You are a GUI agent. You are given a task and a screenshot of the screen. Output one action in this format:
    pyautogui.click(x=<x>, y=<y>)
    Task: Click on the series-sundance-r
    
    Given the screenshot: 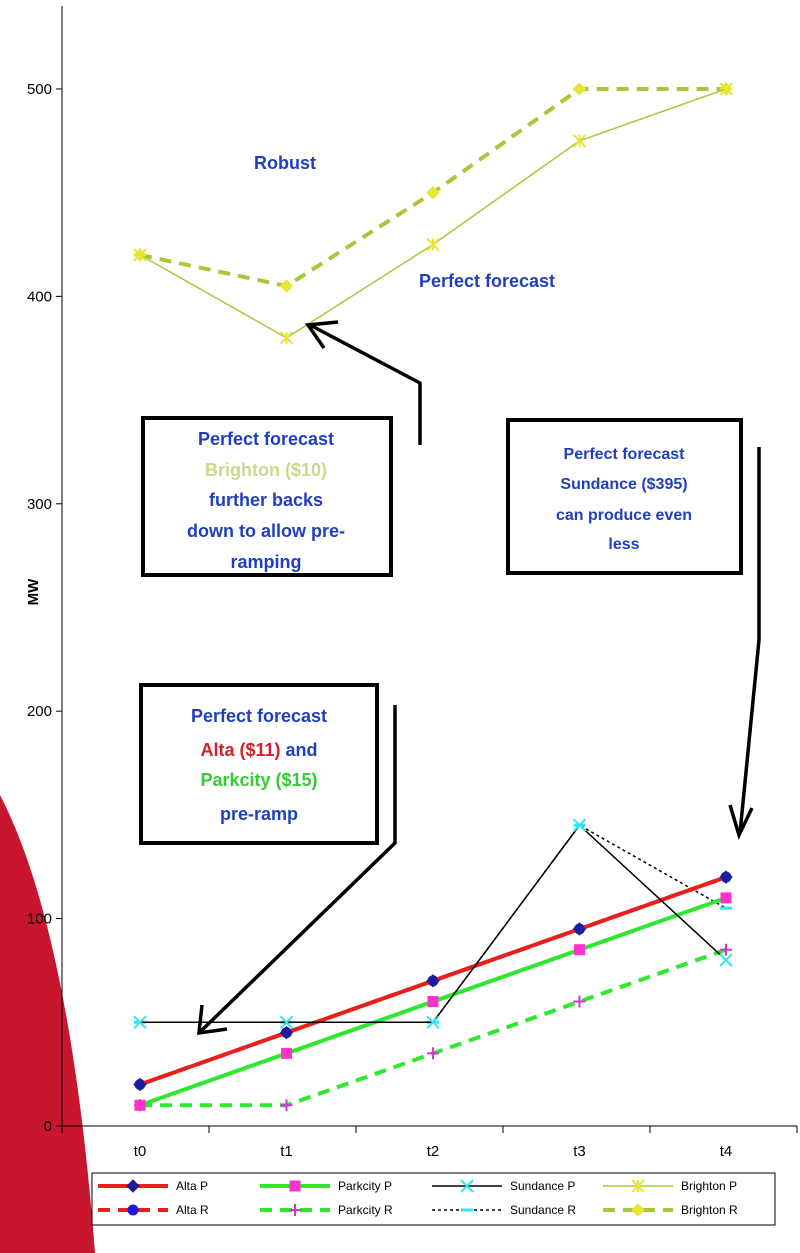 What is the action you would take?
    pyautogui.click(x=433, y=923)
    